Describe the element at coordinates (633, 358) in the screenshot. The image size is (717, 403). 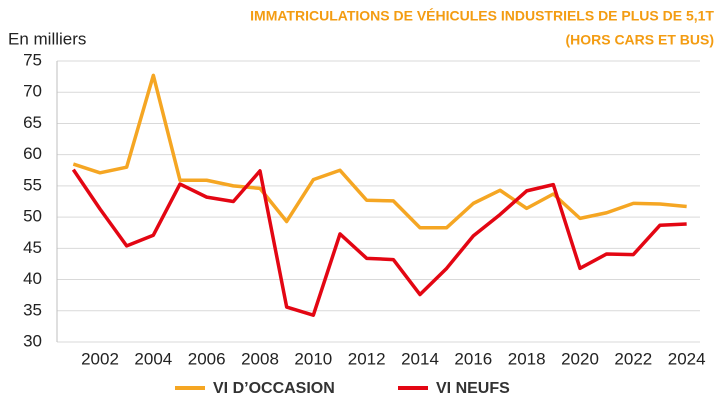
I see `x-tick-label: 2022` at that location.